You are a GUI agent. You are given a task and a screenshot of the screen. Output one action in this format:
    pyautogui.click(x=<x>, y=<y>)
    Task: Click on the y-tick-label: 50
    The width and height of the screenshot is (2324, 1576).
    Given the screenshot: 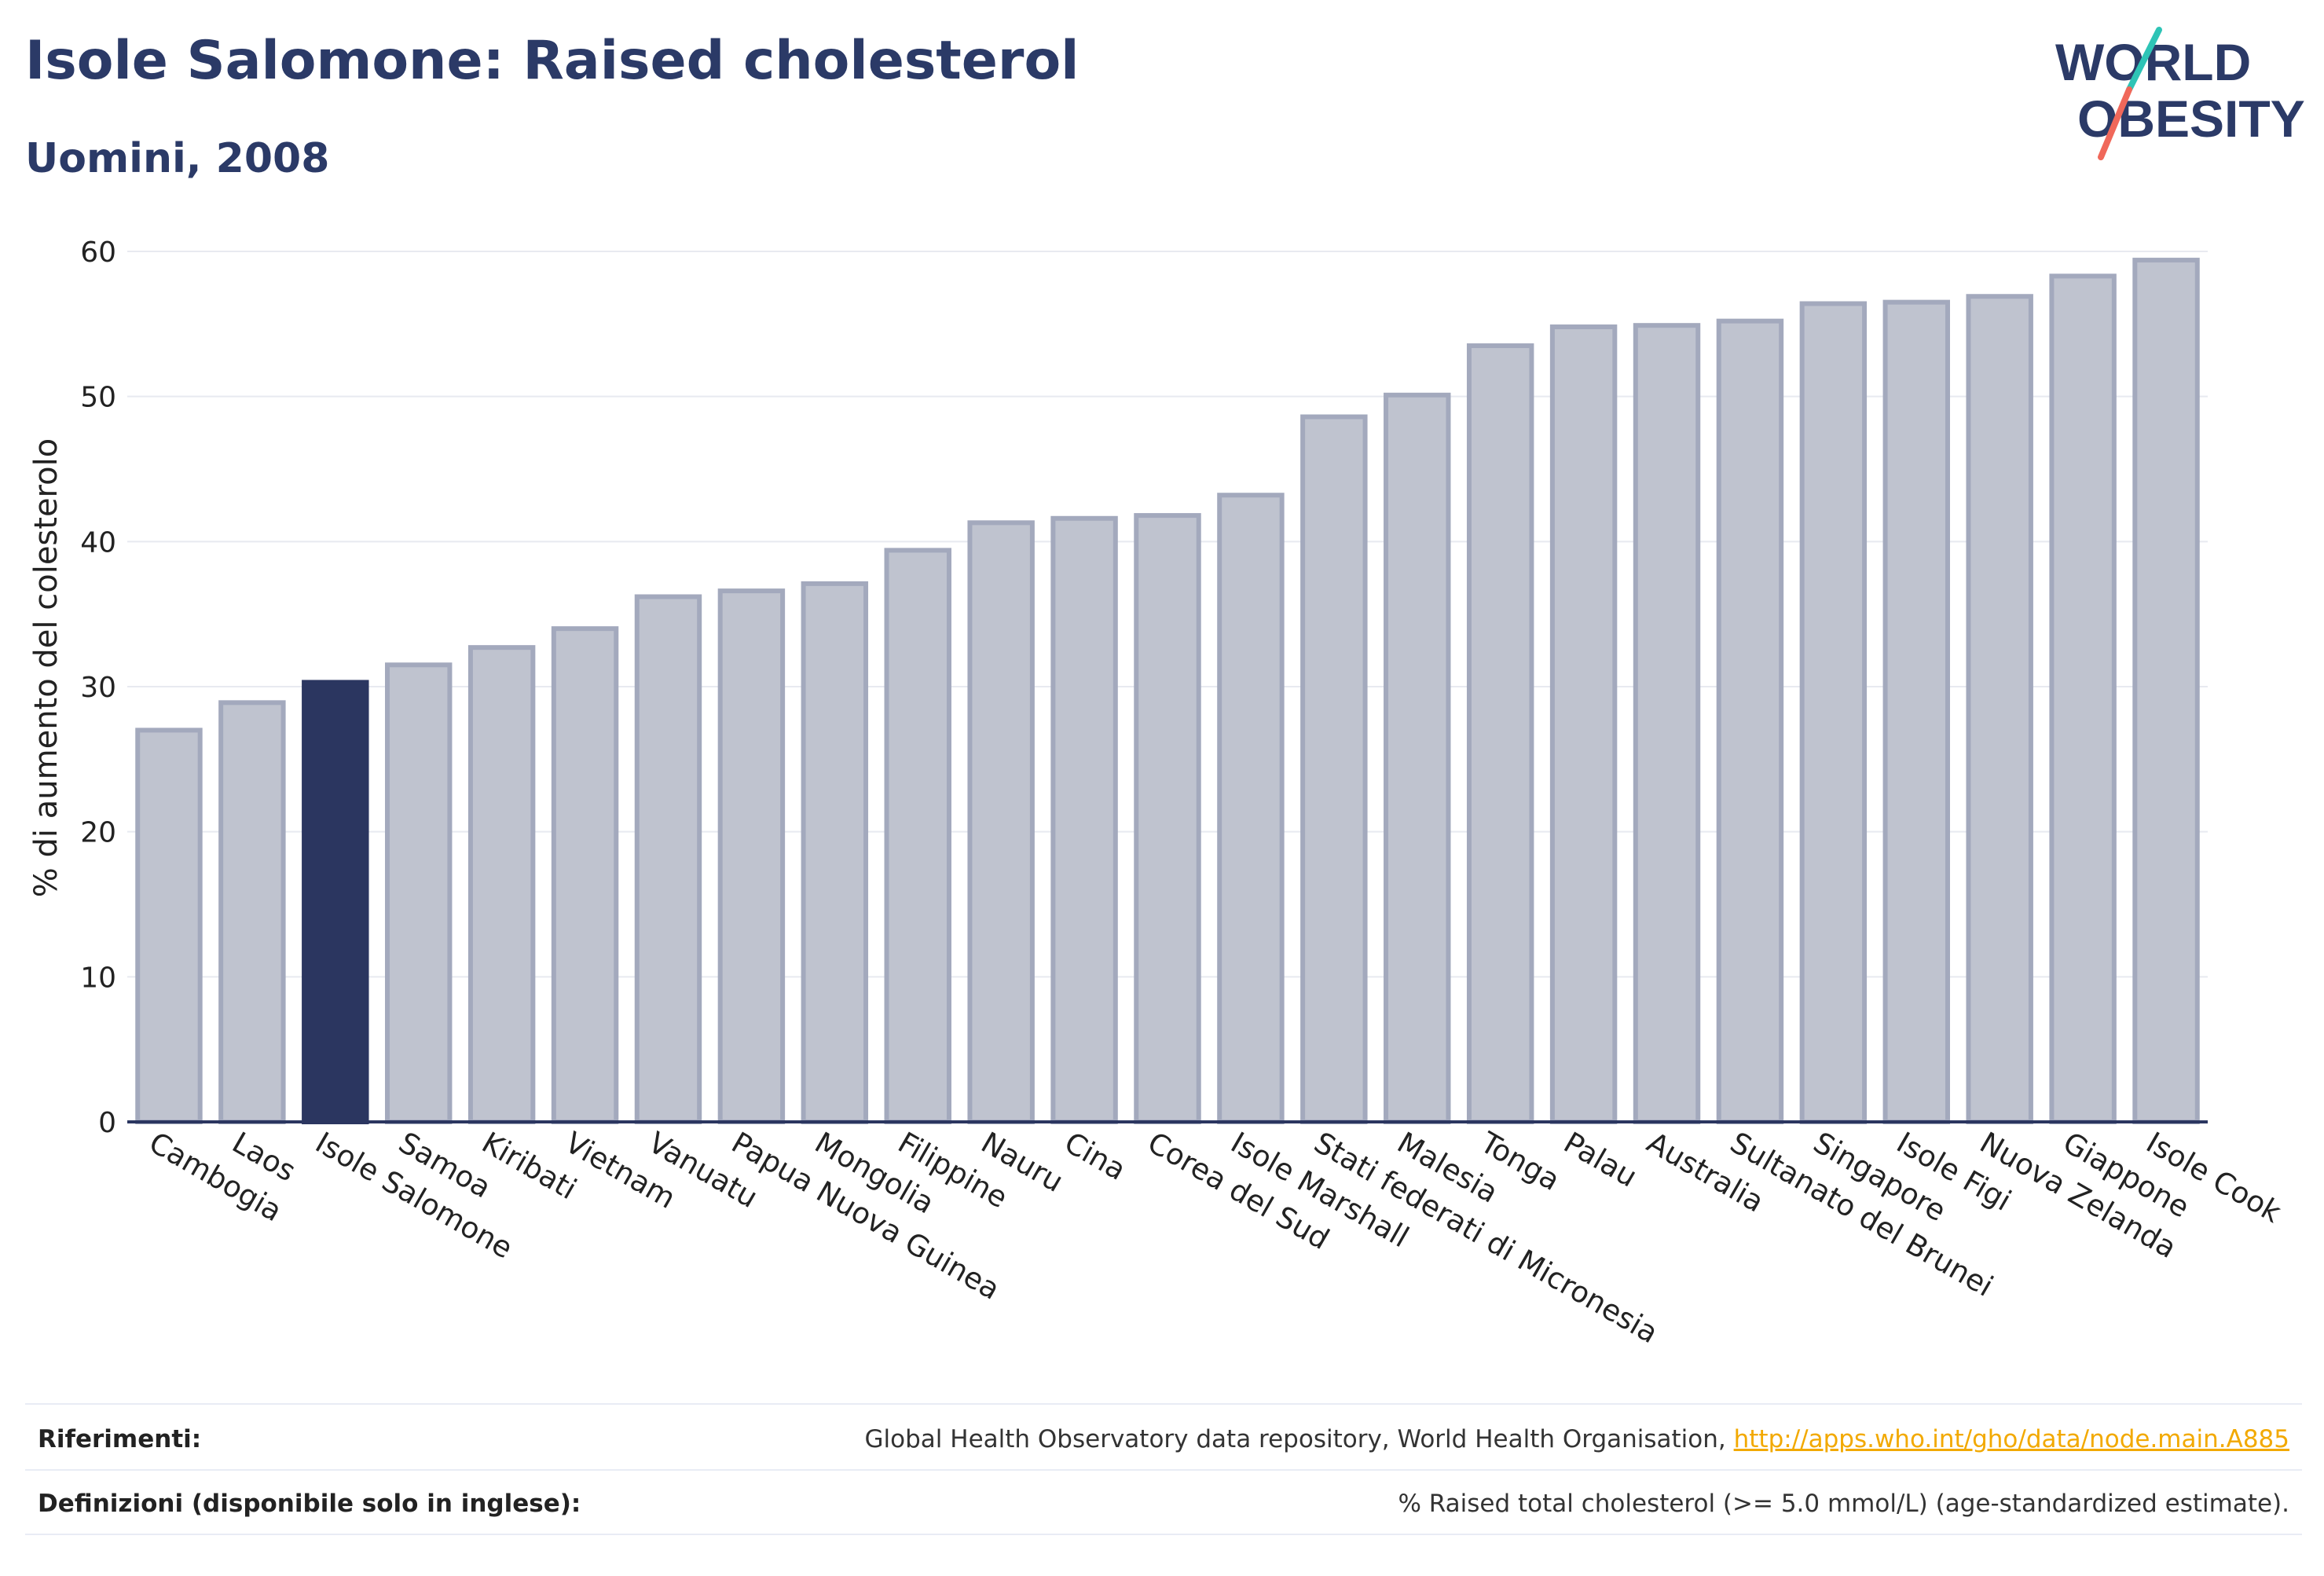 What is the action you would take?
    pyautogui.click(x=98, y=398)
    